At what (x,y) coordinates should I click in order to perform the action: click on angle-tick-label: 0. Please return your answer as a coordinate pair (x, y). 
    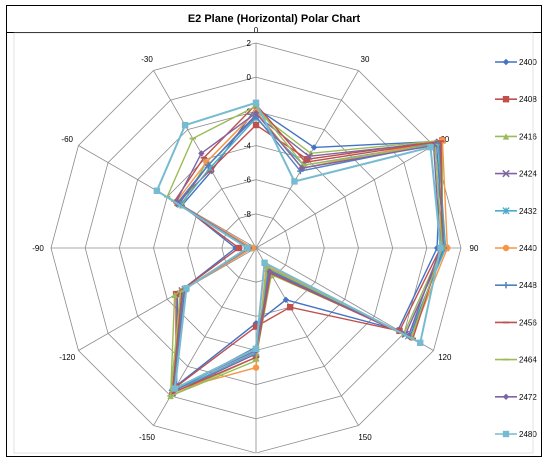
    Looking at the image, I should click on (256, 30).